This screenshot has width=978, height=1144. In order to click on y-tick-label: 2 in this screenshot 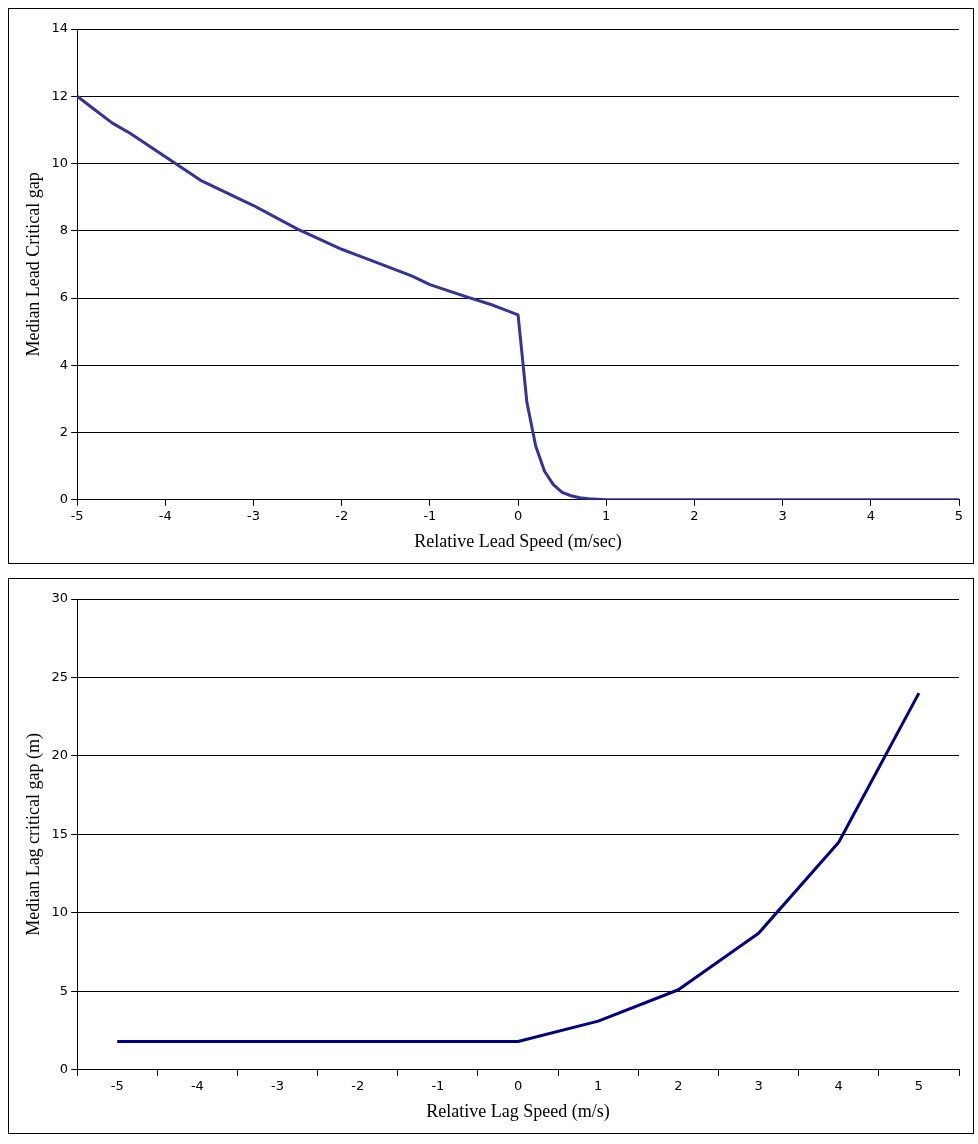, I will do `click(64, 431)`.